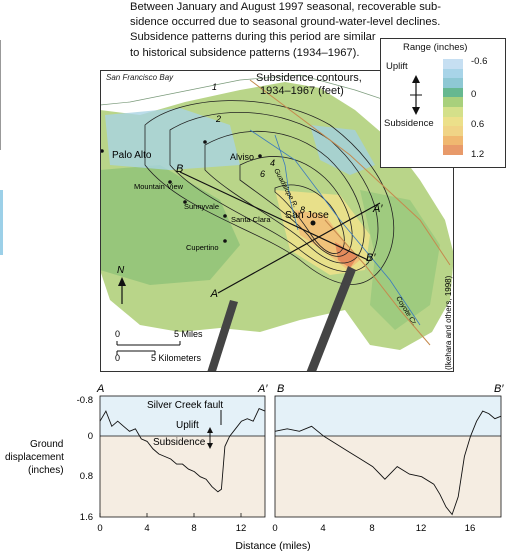  What do you see at coordinates (188, 334) in the screenshot?
I see `scale-miles-five: 5 Miles` at bounding box center [188, 334].